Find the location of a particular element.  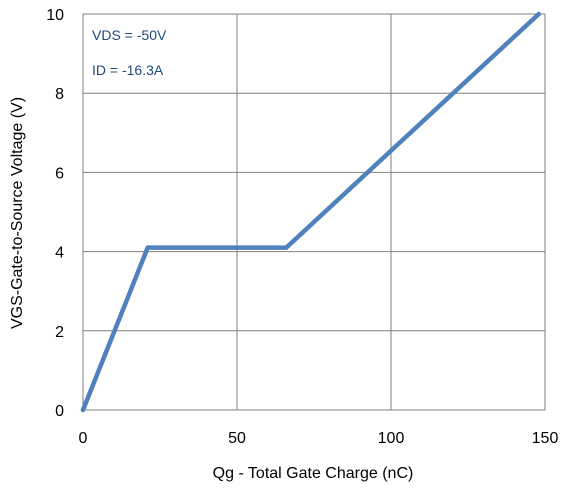

y-axis-title: VGS-Gate-to-Source Voltage (V) is located at coordinates (17, 213).